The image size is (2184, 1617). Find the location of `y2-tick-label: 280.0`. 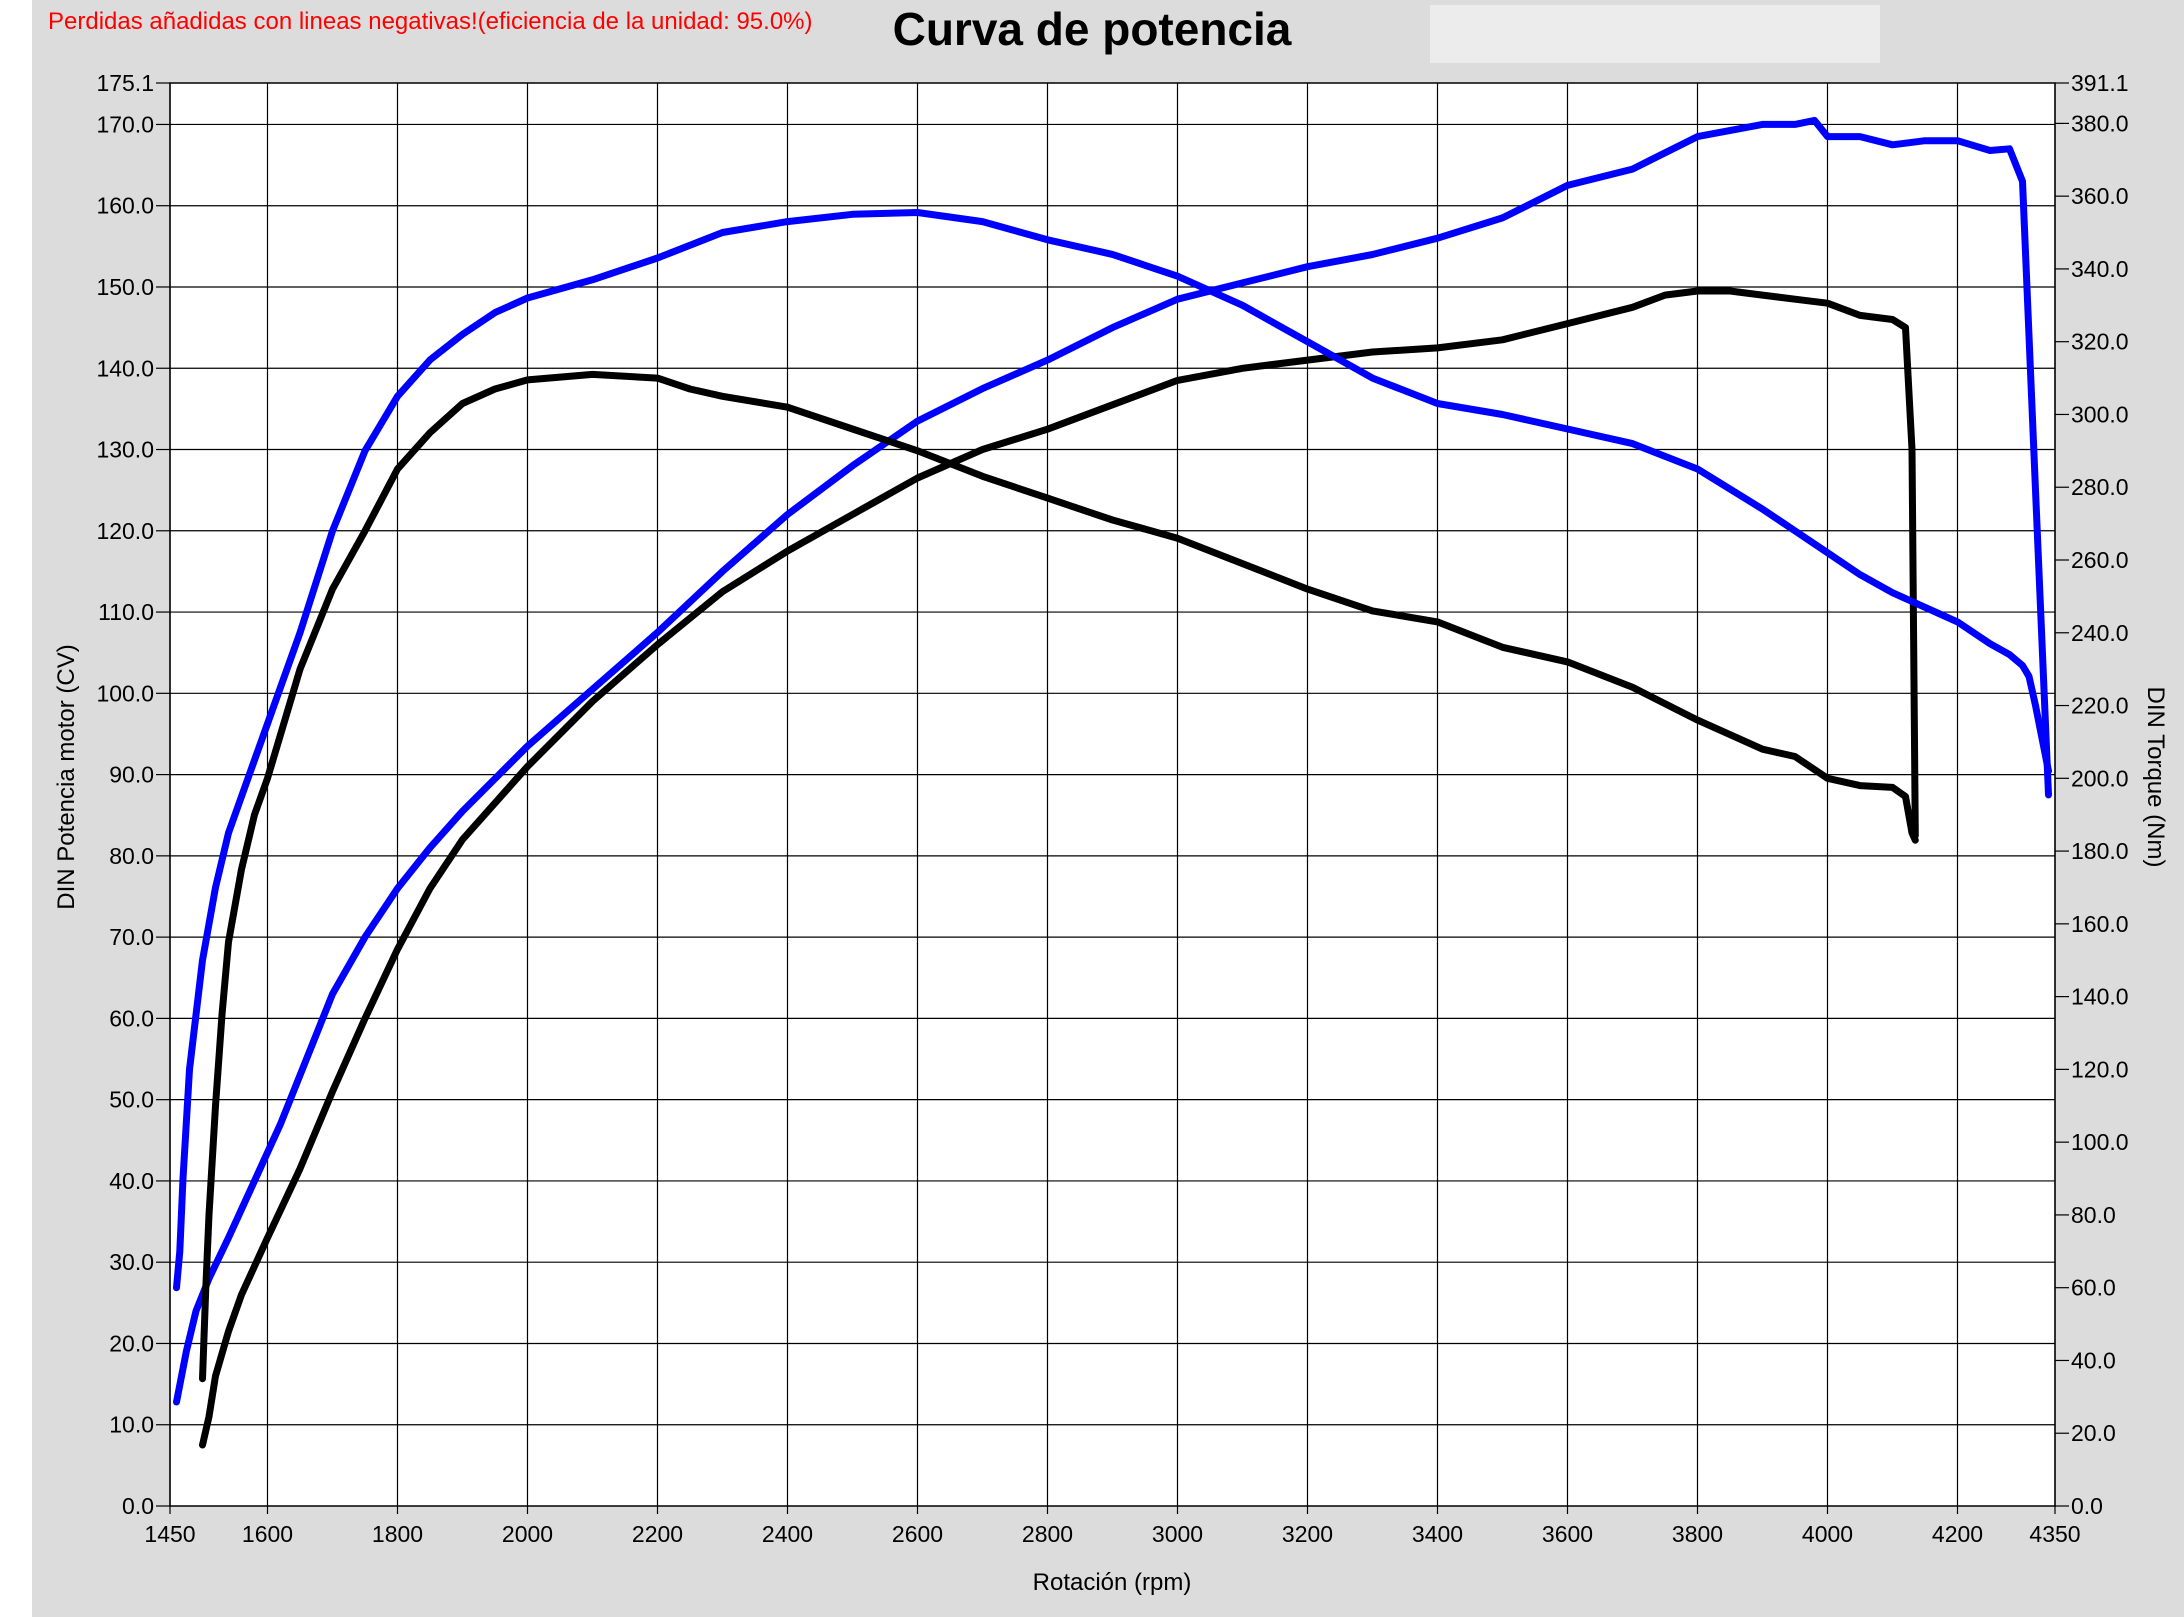

y2-tick-label: 280.0 is located at coordinates (2100, 487).